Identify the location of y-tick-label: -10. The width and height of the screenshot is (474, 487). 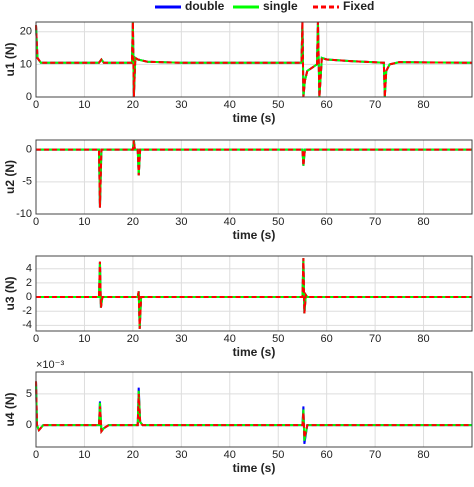
(24, 214).